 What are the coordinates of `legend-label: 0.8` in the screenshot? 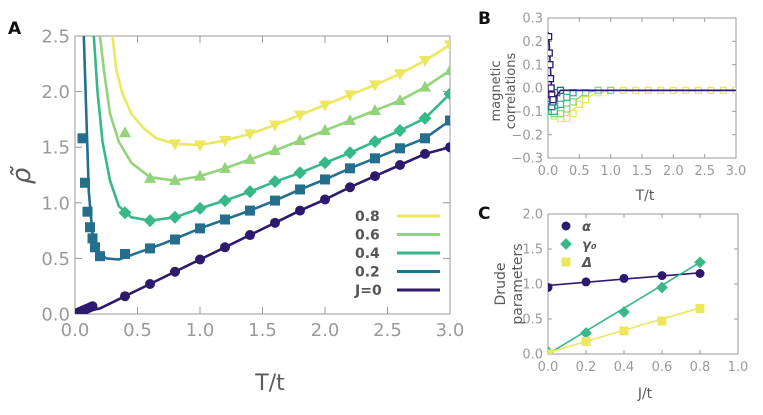 It's located at (367, 217).